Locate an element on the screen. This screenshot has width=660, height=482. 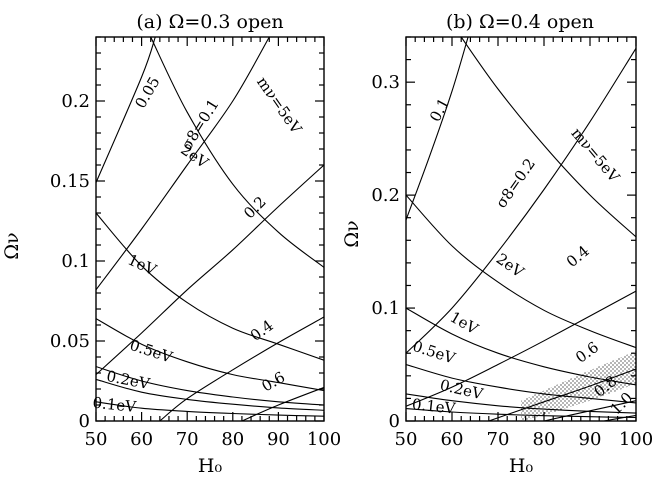
curve-label: 2eV is located at coordinates (510, 266).